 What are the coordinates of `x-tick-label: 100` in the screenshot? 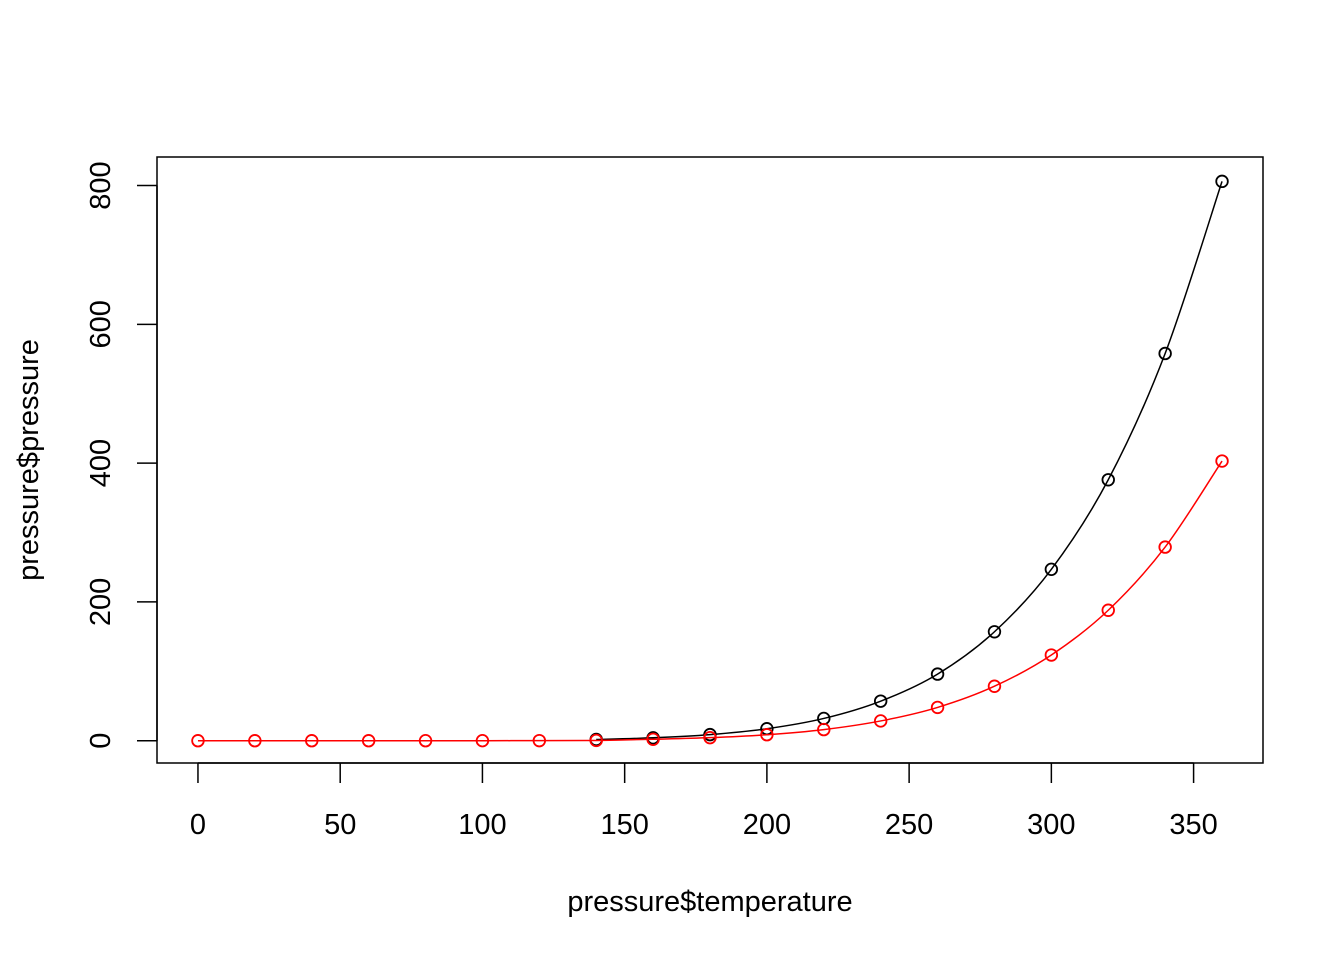 It's located at (482, 825).